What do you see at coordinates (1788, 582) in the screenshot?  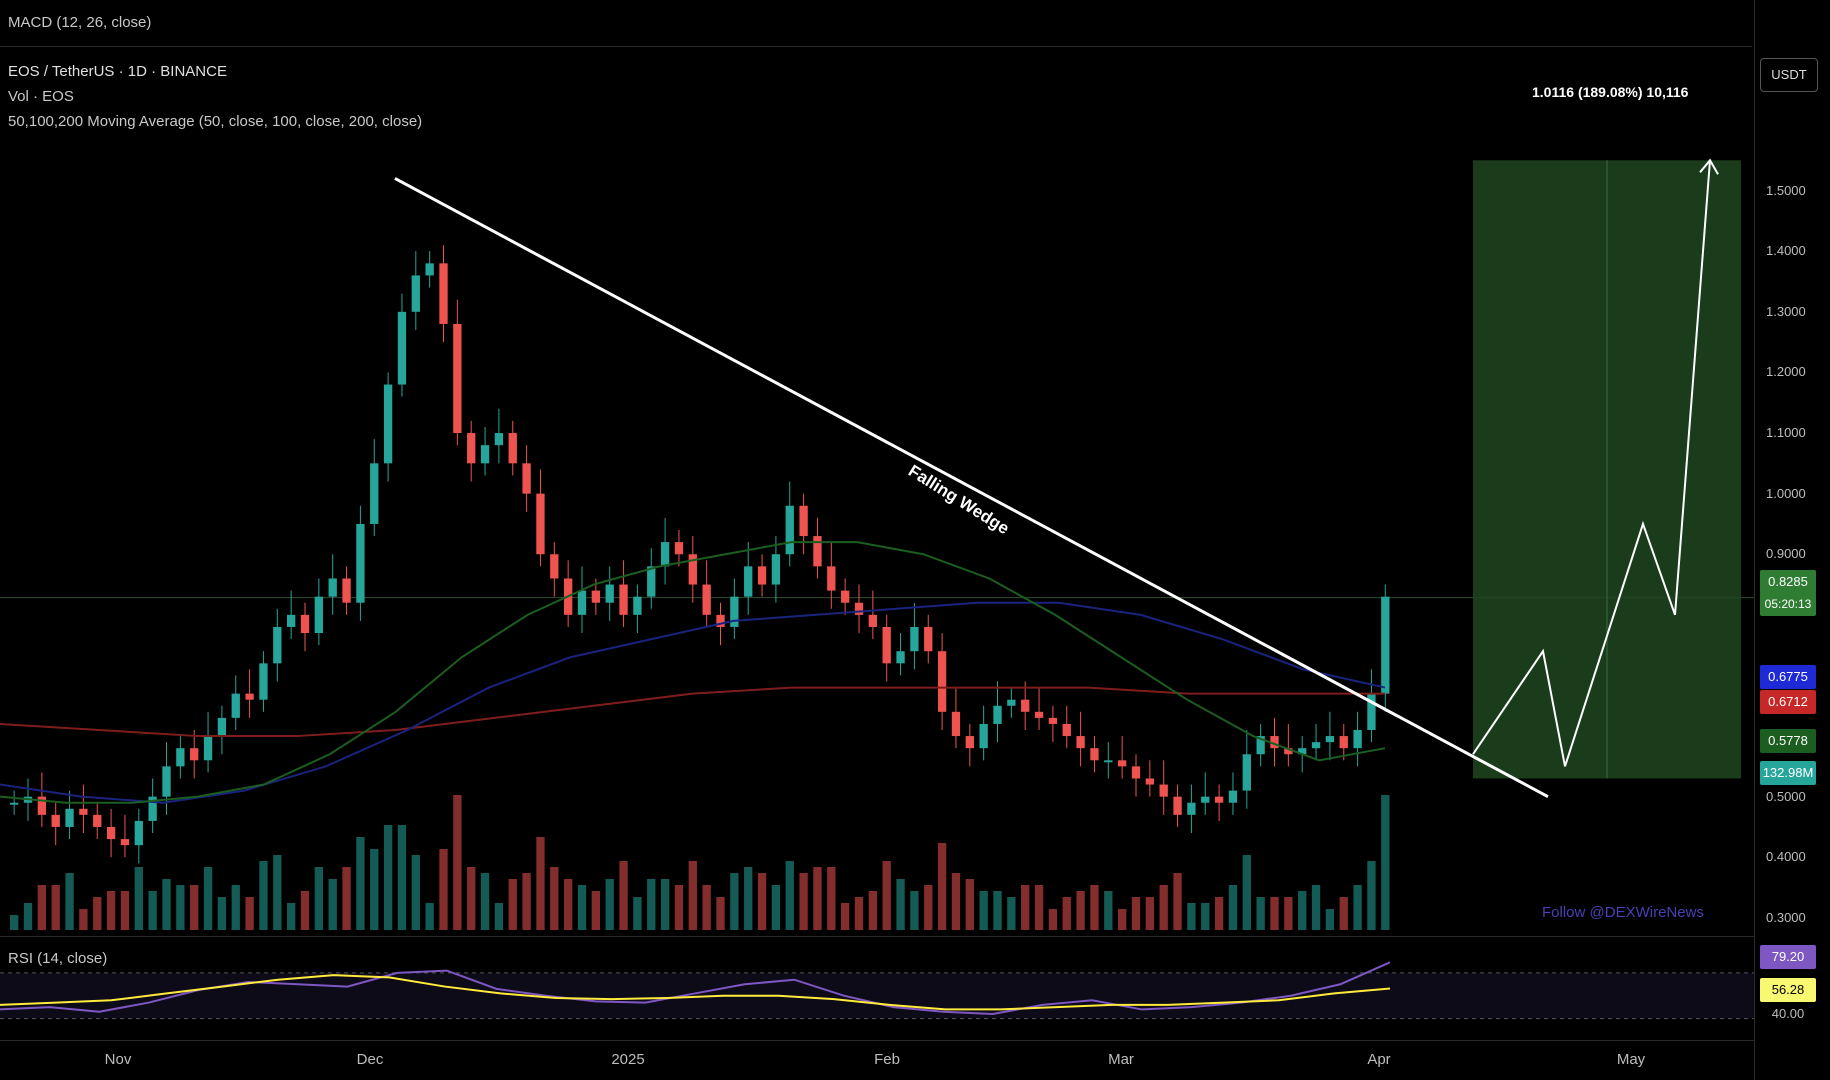 I see `last-price-tag: 0.8285` at bounding box center [1788, 582].